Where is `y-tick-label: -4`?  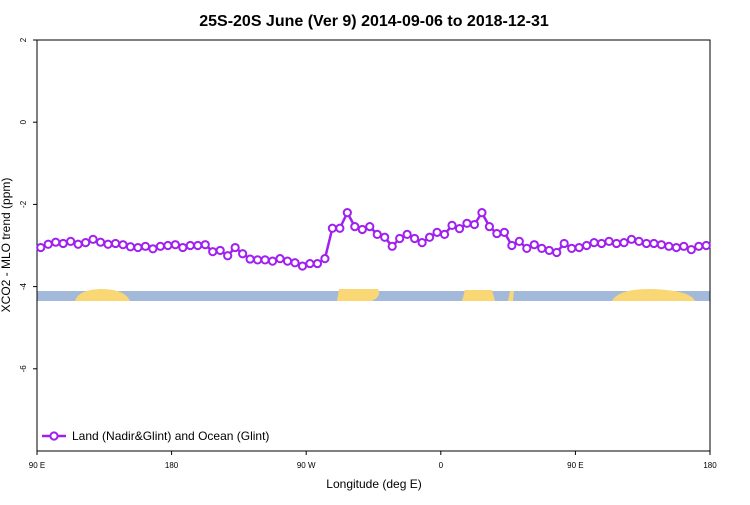 y-tick-label: -4 is located at coordinates (23, 286).